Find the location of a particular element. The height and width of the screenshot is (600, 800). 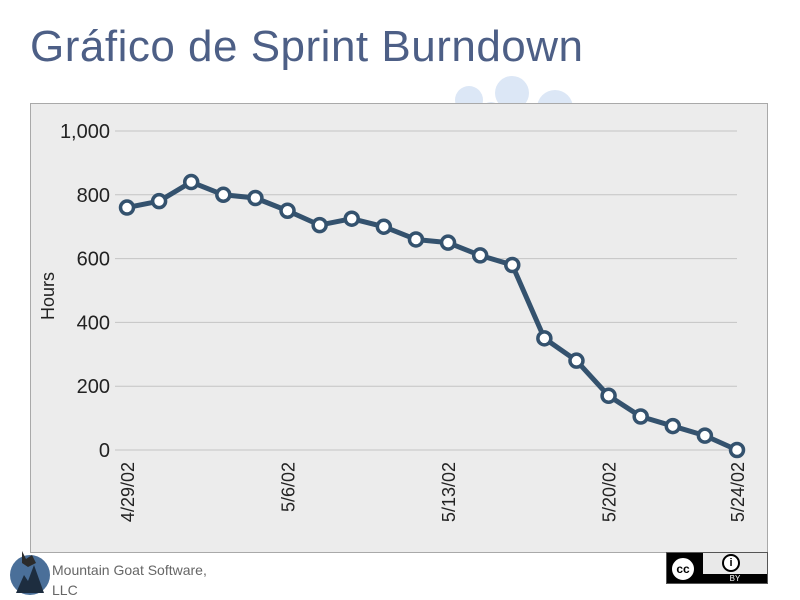

footer-company-line2: LLC is located at coordinates (65, 590).